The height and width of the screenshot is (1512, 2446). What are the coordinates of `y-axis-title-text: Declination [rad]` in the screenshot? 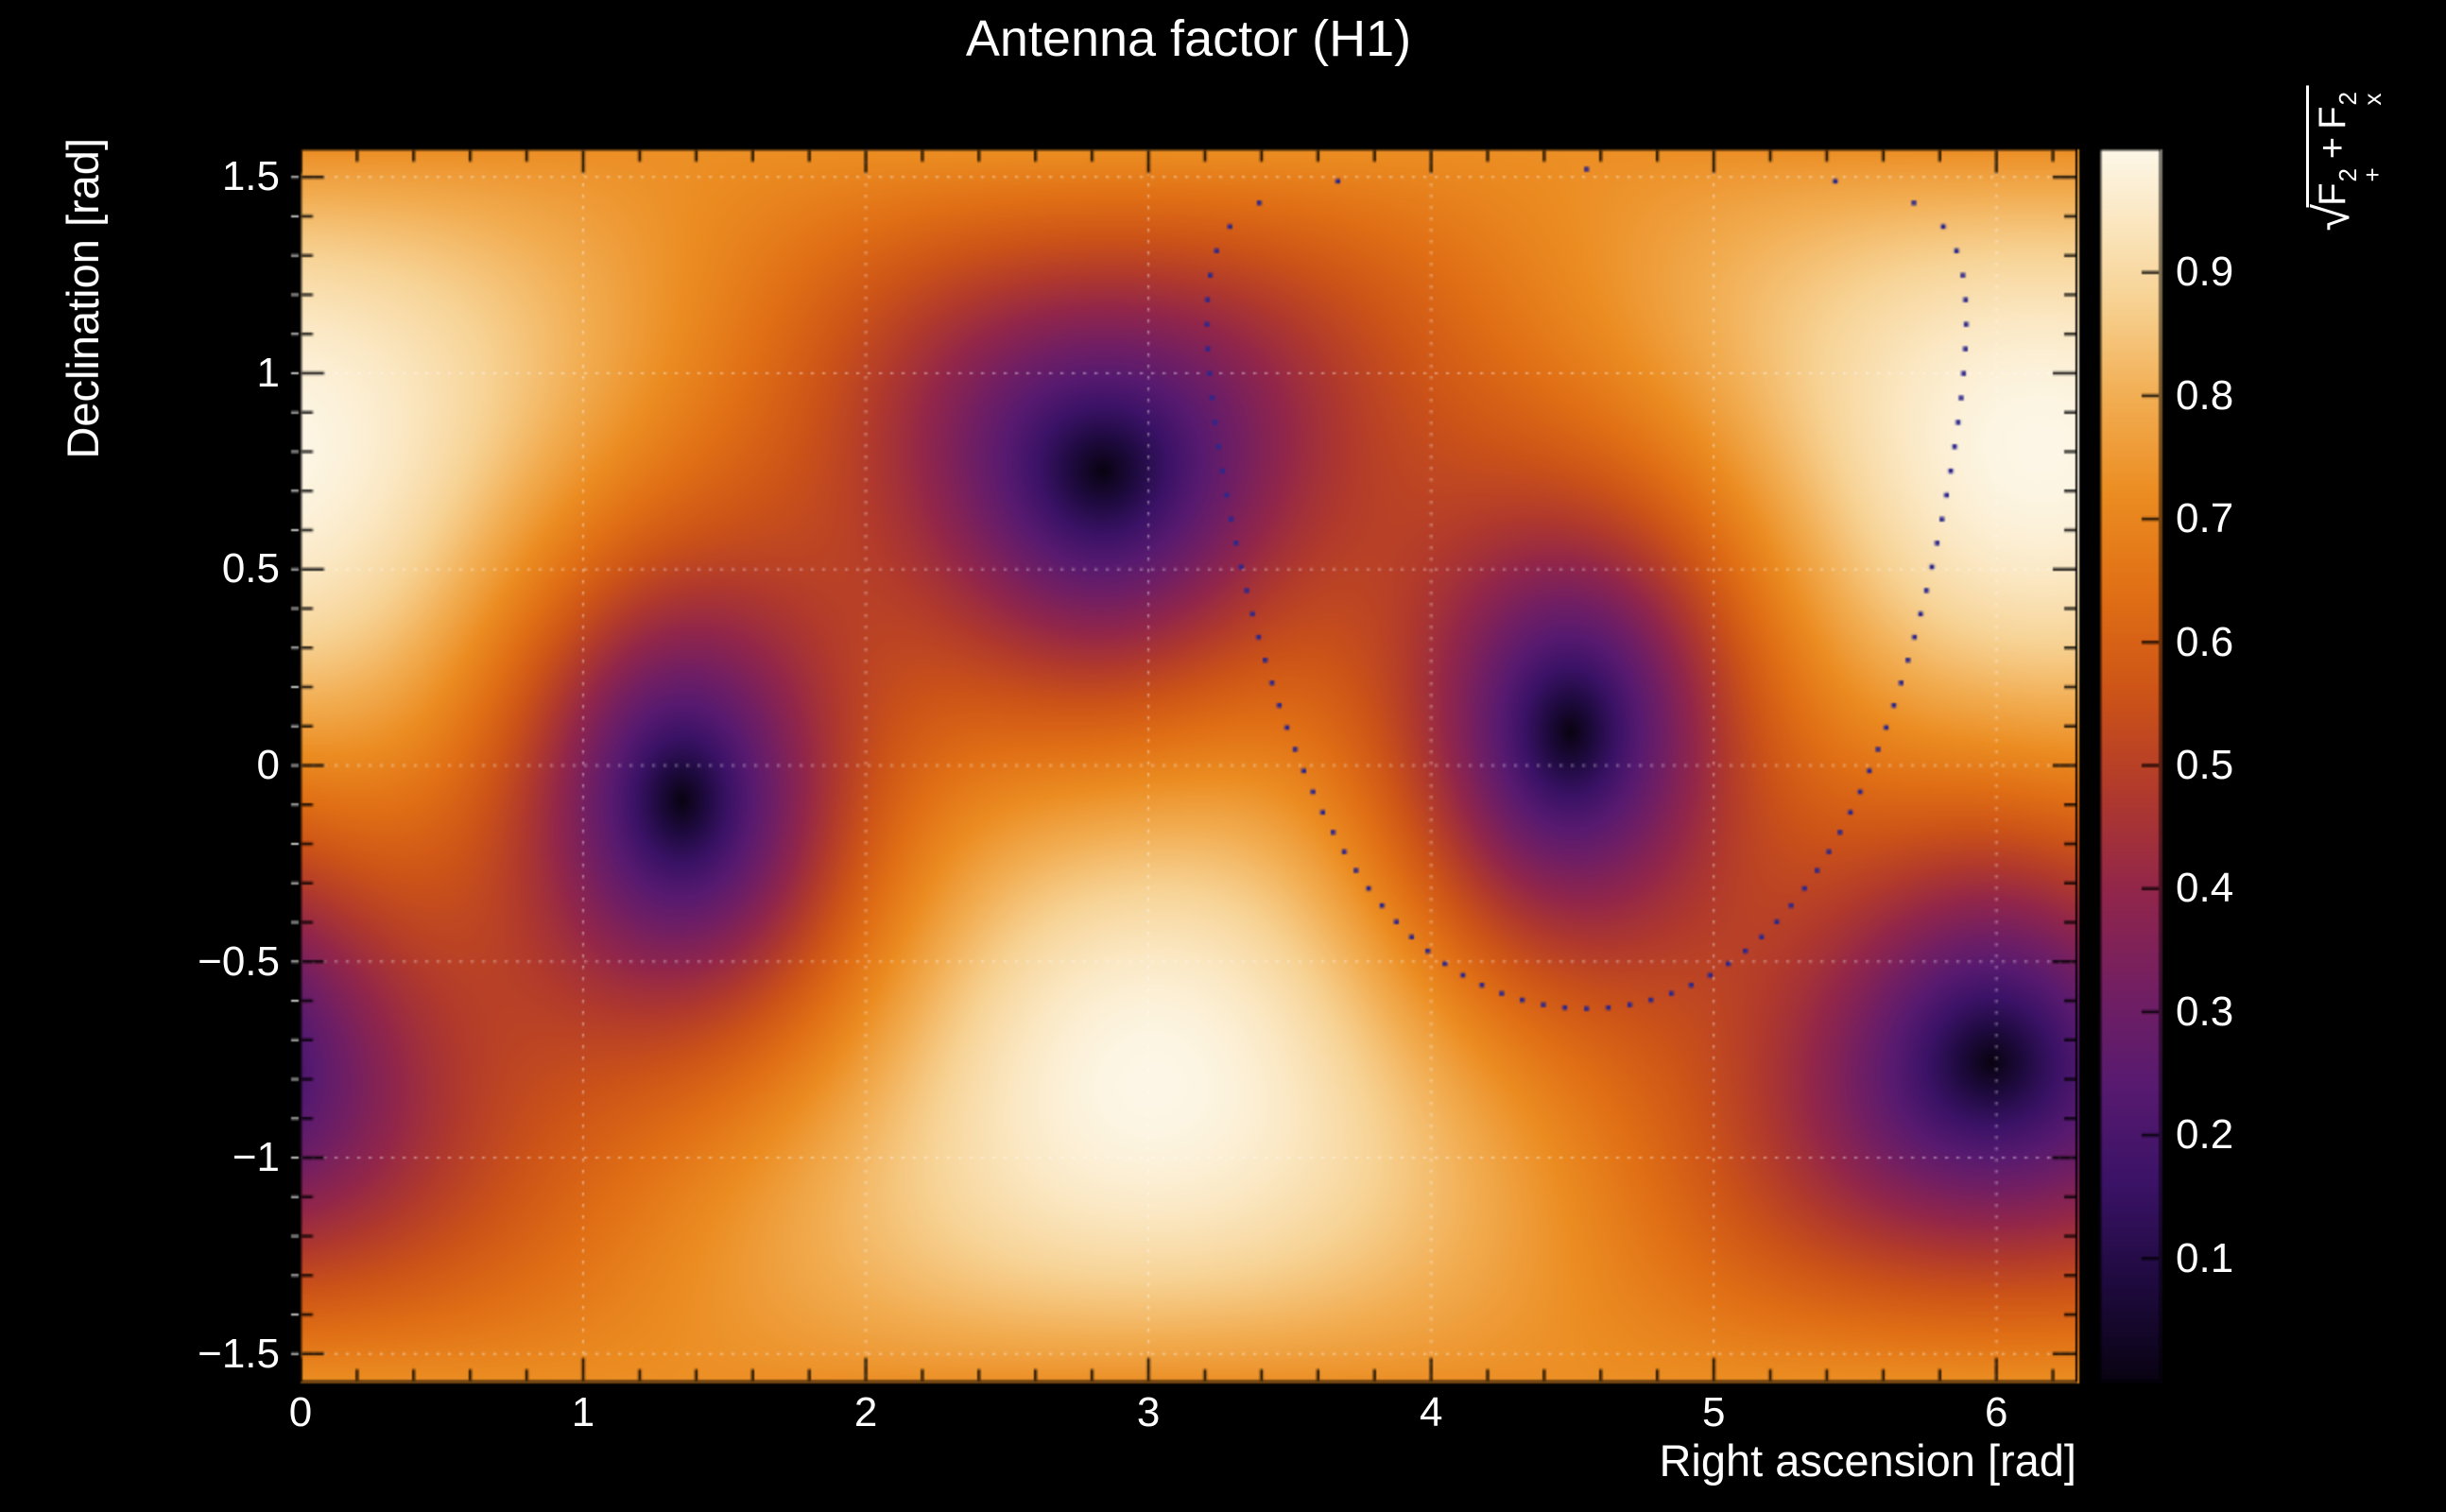 It's located at (83, 298).